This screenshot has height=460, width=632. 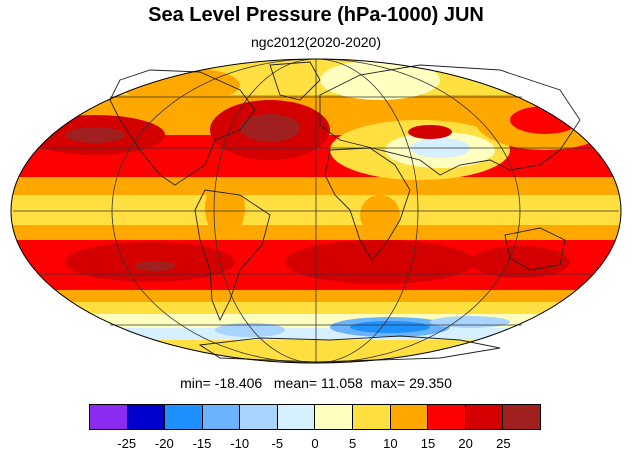 What do you see at coordinates (428, 443) in the screenshot?
I see `colorbar-tick-label: 15` at bounding box center [428, 443].